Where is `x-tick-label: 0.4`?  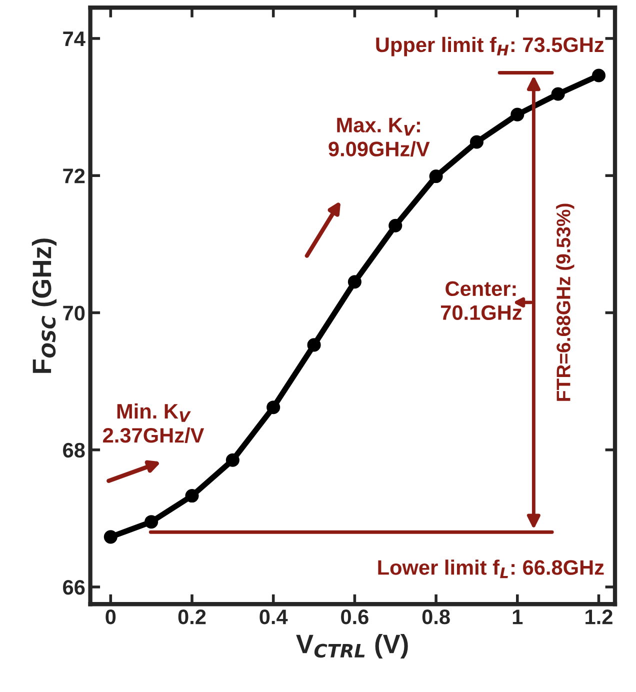
x-tick-label: 0.4 is located at coordinates (274, 617).